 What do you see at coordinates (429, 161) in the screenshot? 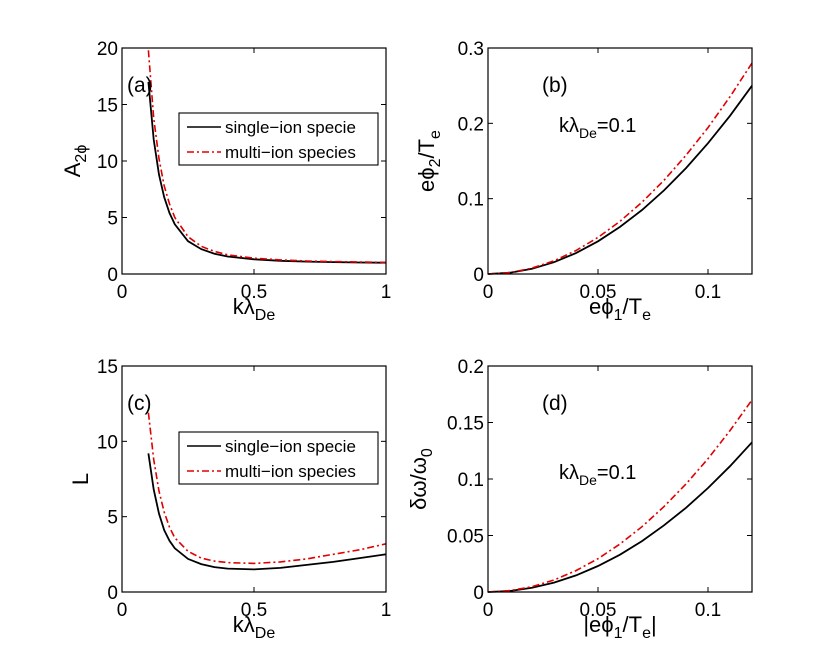
I see `y-axis-label: eϕ2/Te` at bounding box center [429, 161].